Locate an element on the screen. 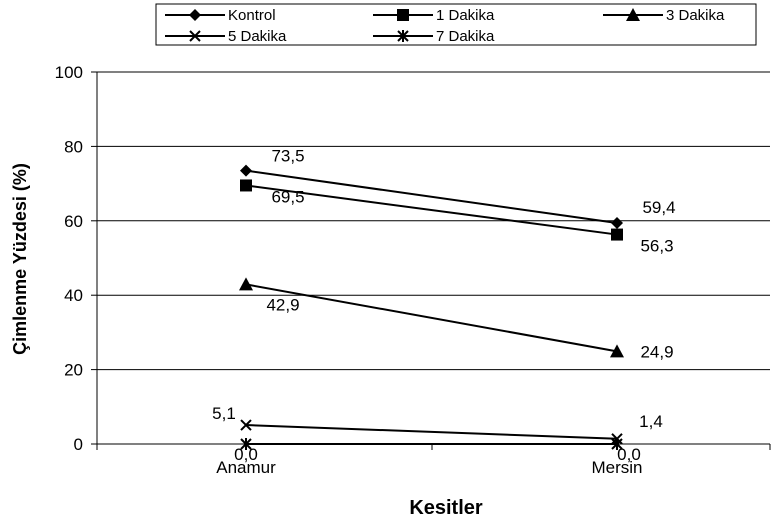 The height and width of the screenshot is (529, 781). legend-item: 3 Dakika is located at coordinates (664, 15).